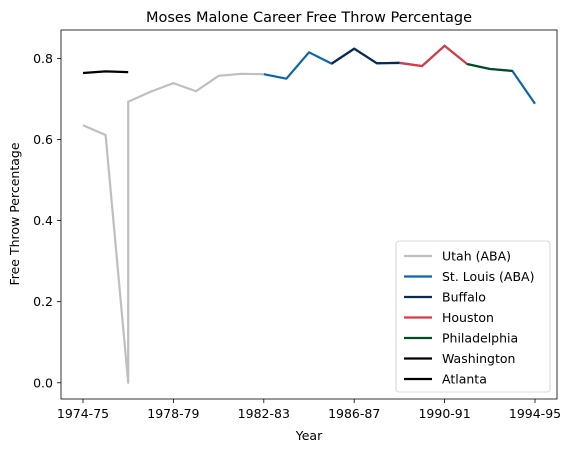 The height and width of the screenshot is (453, 573). What do you see at coordinates (535, 413) in the screenshot?
I see `x-tick-label: 1994-95` at bounding box center [535, 413].